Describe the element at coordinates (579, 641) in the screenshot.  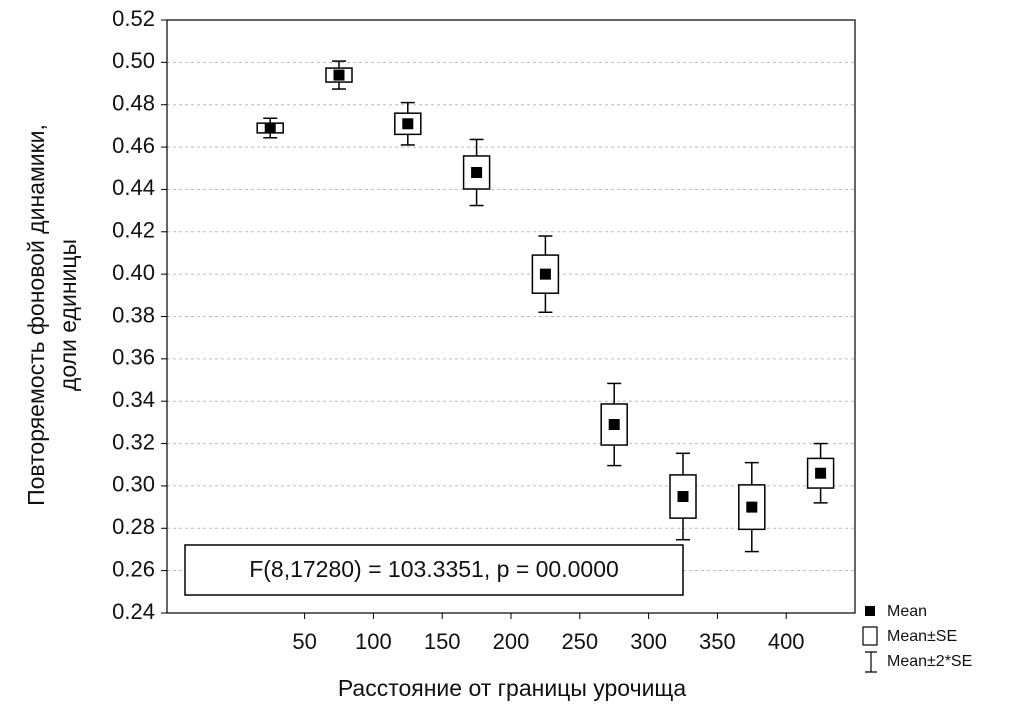
I see `x-tick-label: 250` at that location.